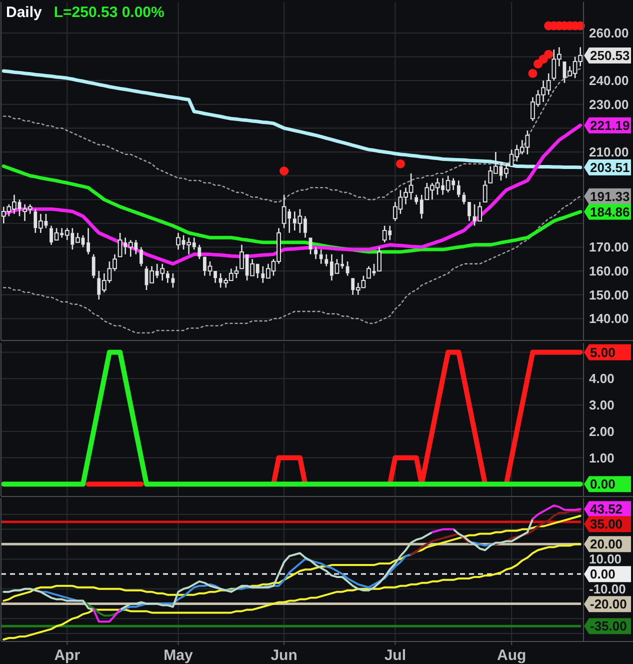  I want to click on ref-line-label: 20.00, so click(606, 544).